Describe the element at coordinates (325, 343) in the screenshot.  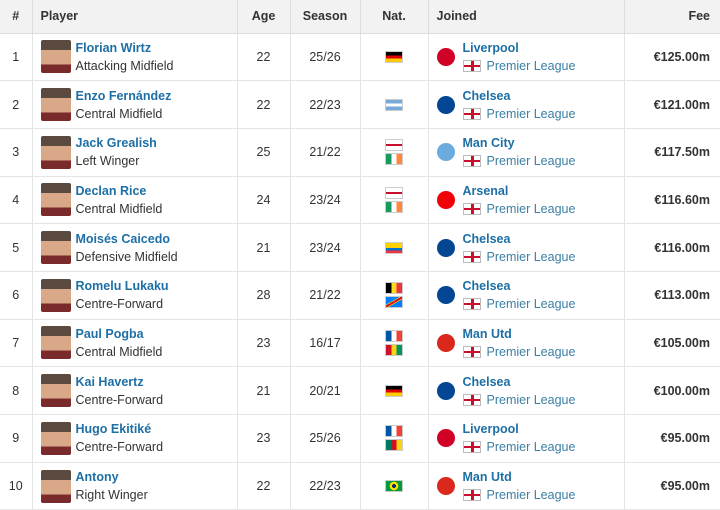
I see `season: 16/17` at that location.